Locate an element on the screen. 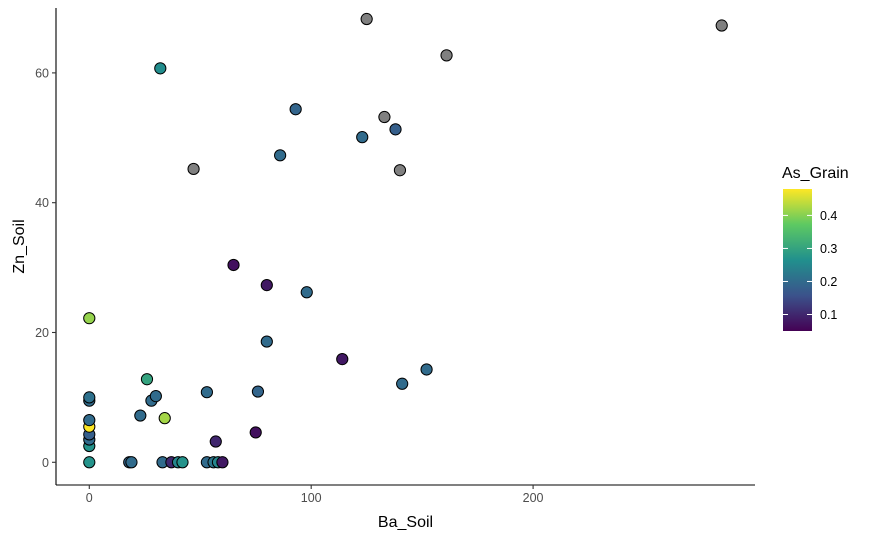  x-tick-label: 0 is located at coordinates (89, 498).